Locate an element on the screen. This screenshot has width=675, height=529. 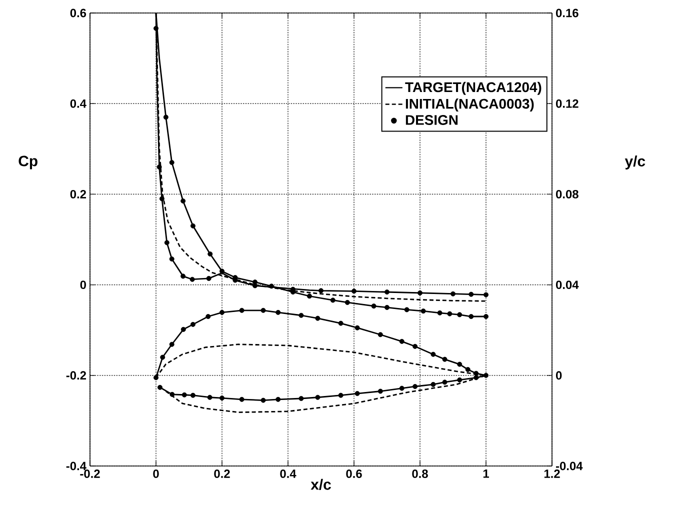
y-tick-label: 0 is located at coordinates (83, 285).